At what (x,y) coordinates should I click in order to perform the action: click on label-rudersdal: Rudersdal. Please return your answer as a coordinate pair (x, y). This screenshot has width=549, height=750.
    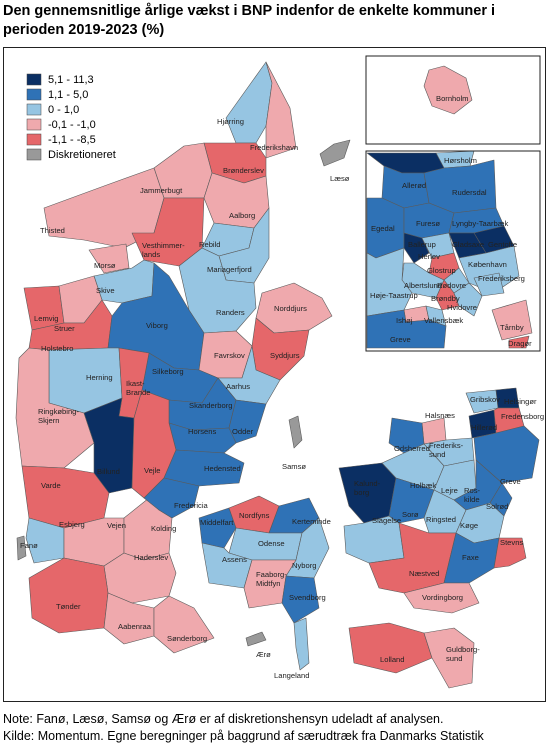
    Looking at the image, I should click on (469, 192).